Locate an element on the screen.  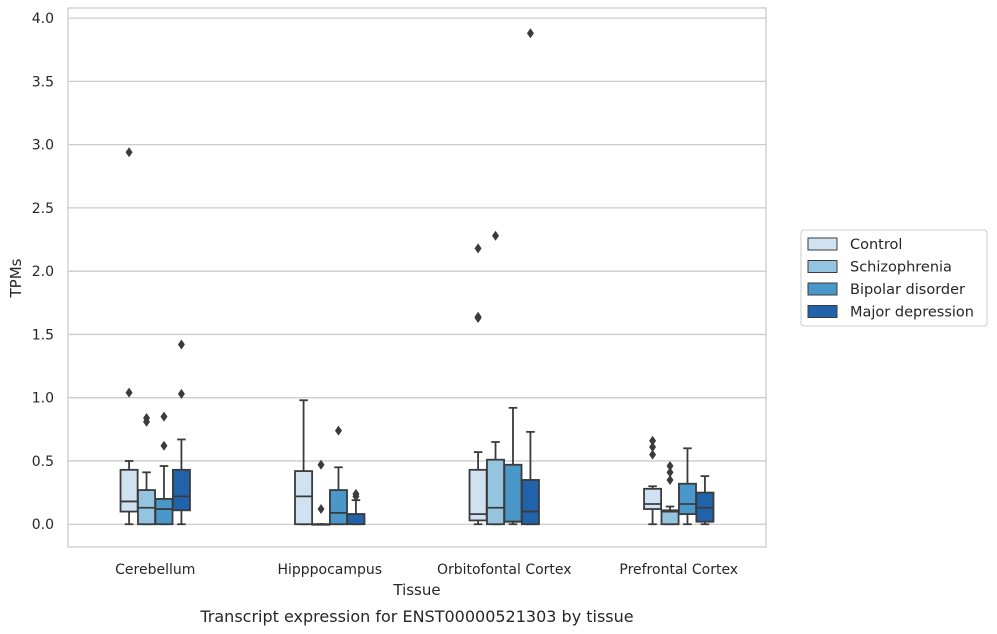
x-tick-label: Prefrontal Cortex is located at coordinates (678, 570).